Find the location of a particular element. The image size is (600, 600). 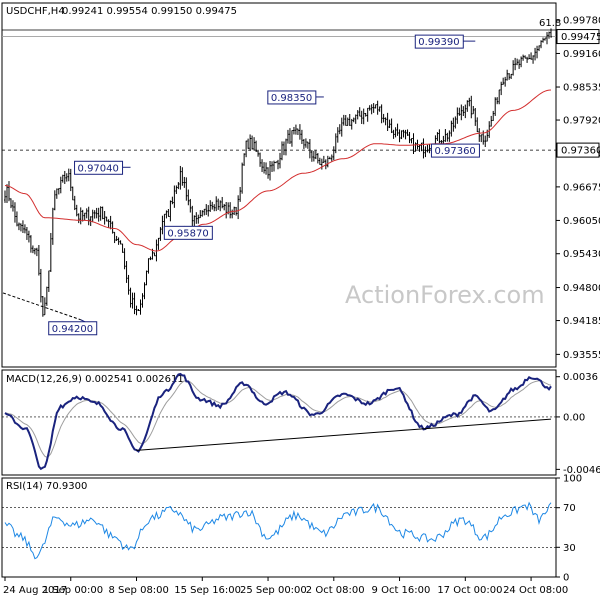

support-level-box is located at coordinates (578, 150).